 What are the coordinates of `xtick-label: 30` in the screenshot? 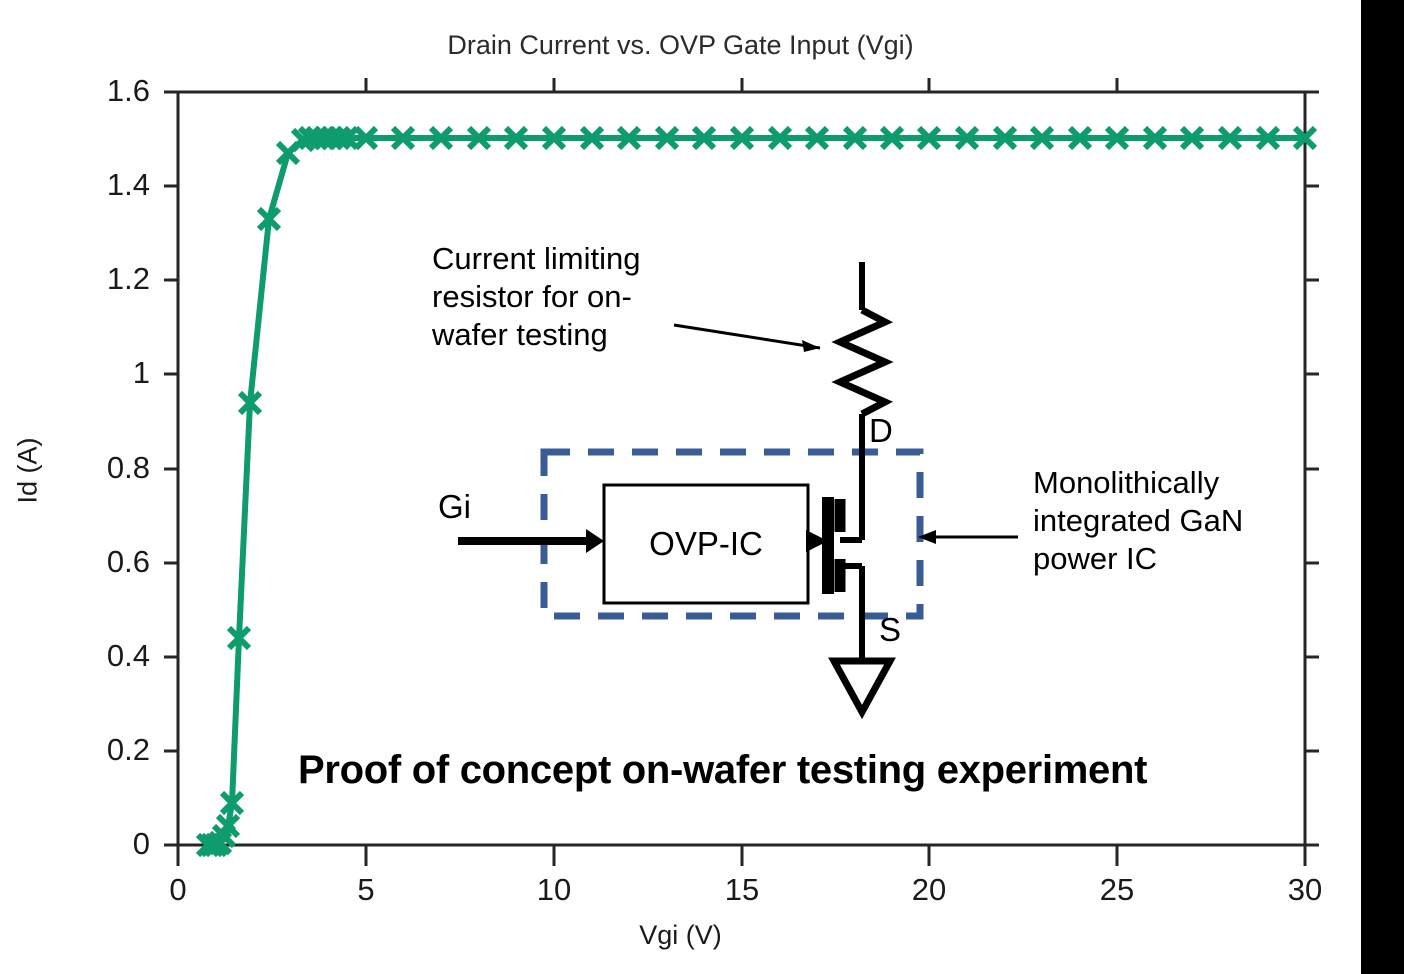 It's located at (1305, 889).